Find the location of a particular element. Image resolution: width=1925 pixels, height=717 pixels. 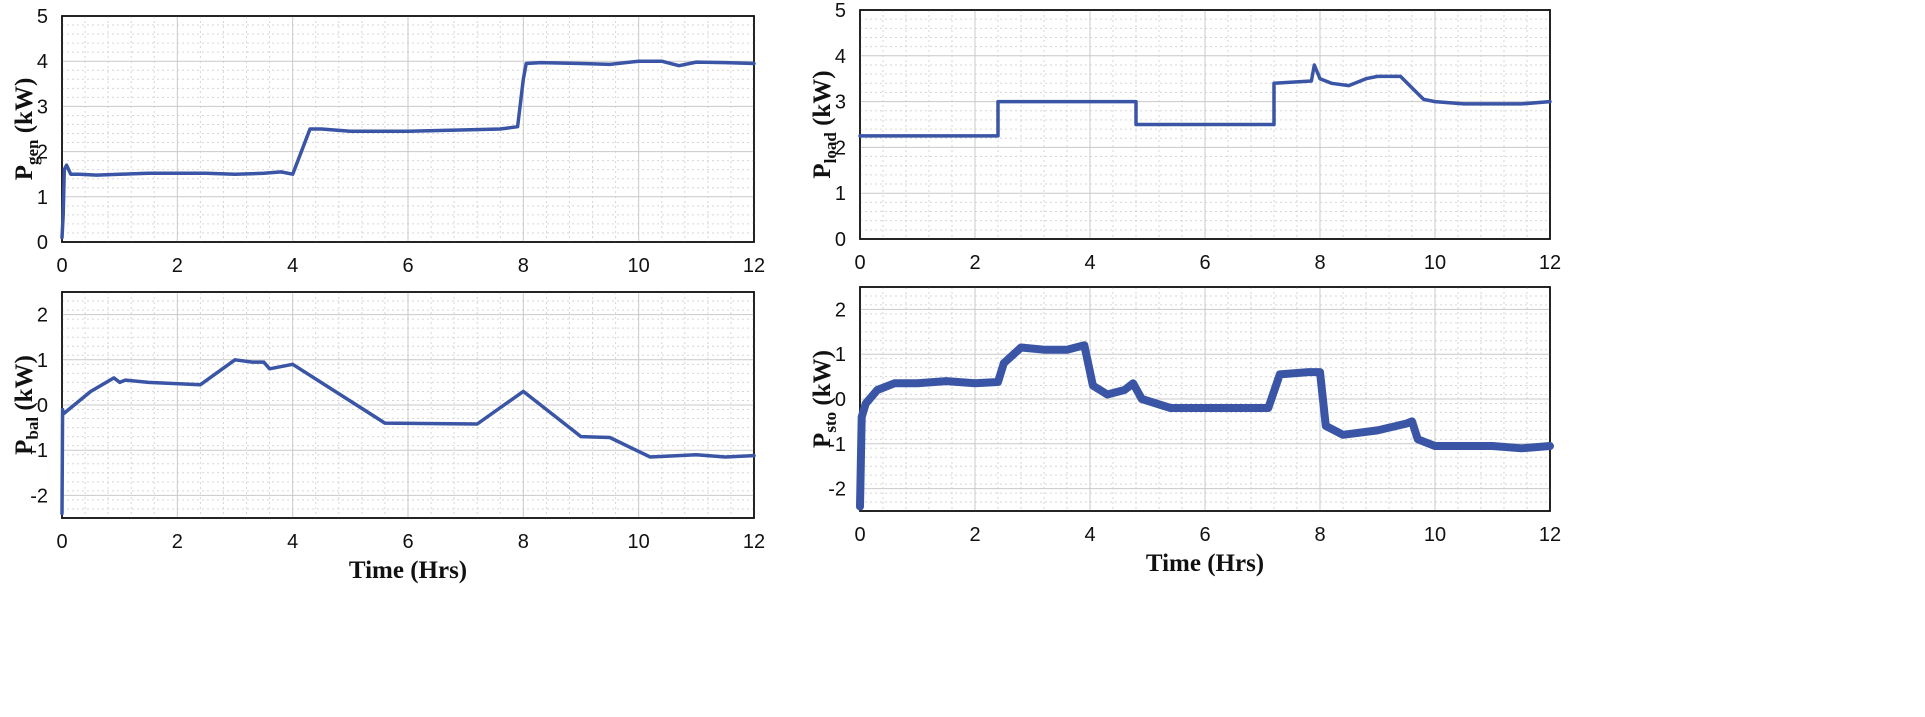

y-axis-label-sub: sto is located at coordinates (830, 422).